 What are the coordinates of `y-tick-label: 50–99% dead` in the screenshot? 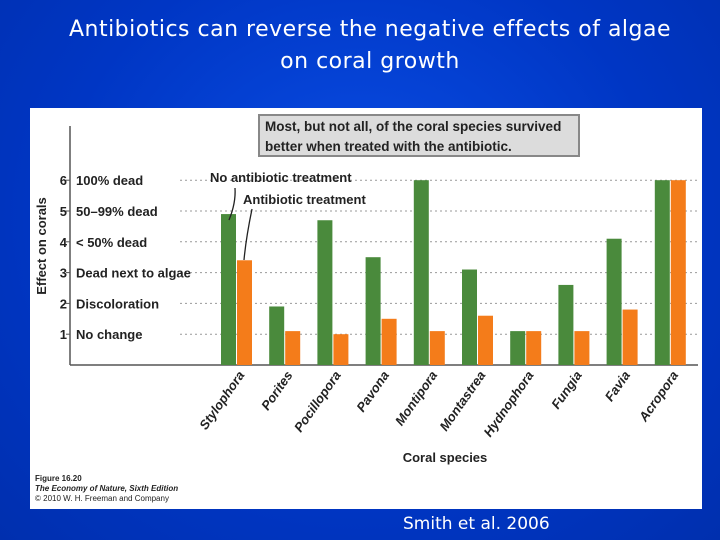 It's located at (117, 211).